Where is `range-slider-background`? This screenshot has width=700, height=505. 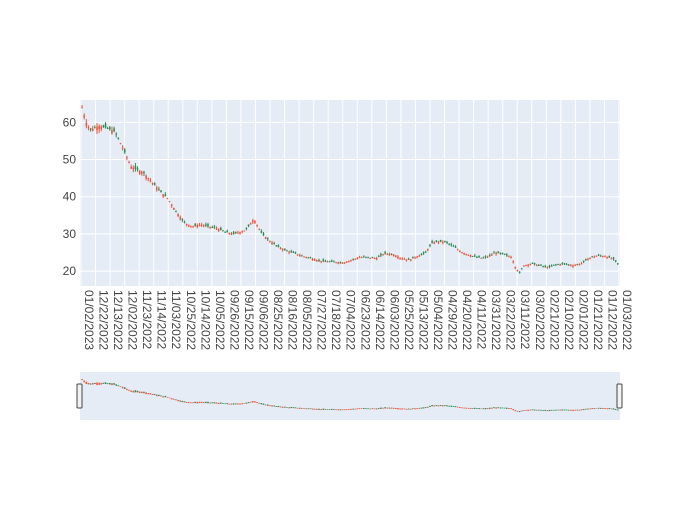
range-slider-background is located at coordinates (350, 396).